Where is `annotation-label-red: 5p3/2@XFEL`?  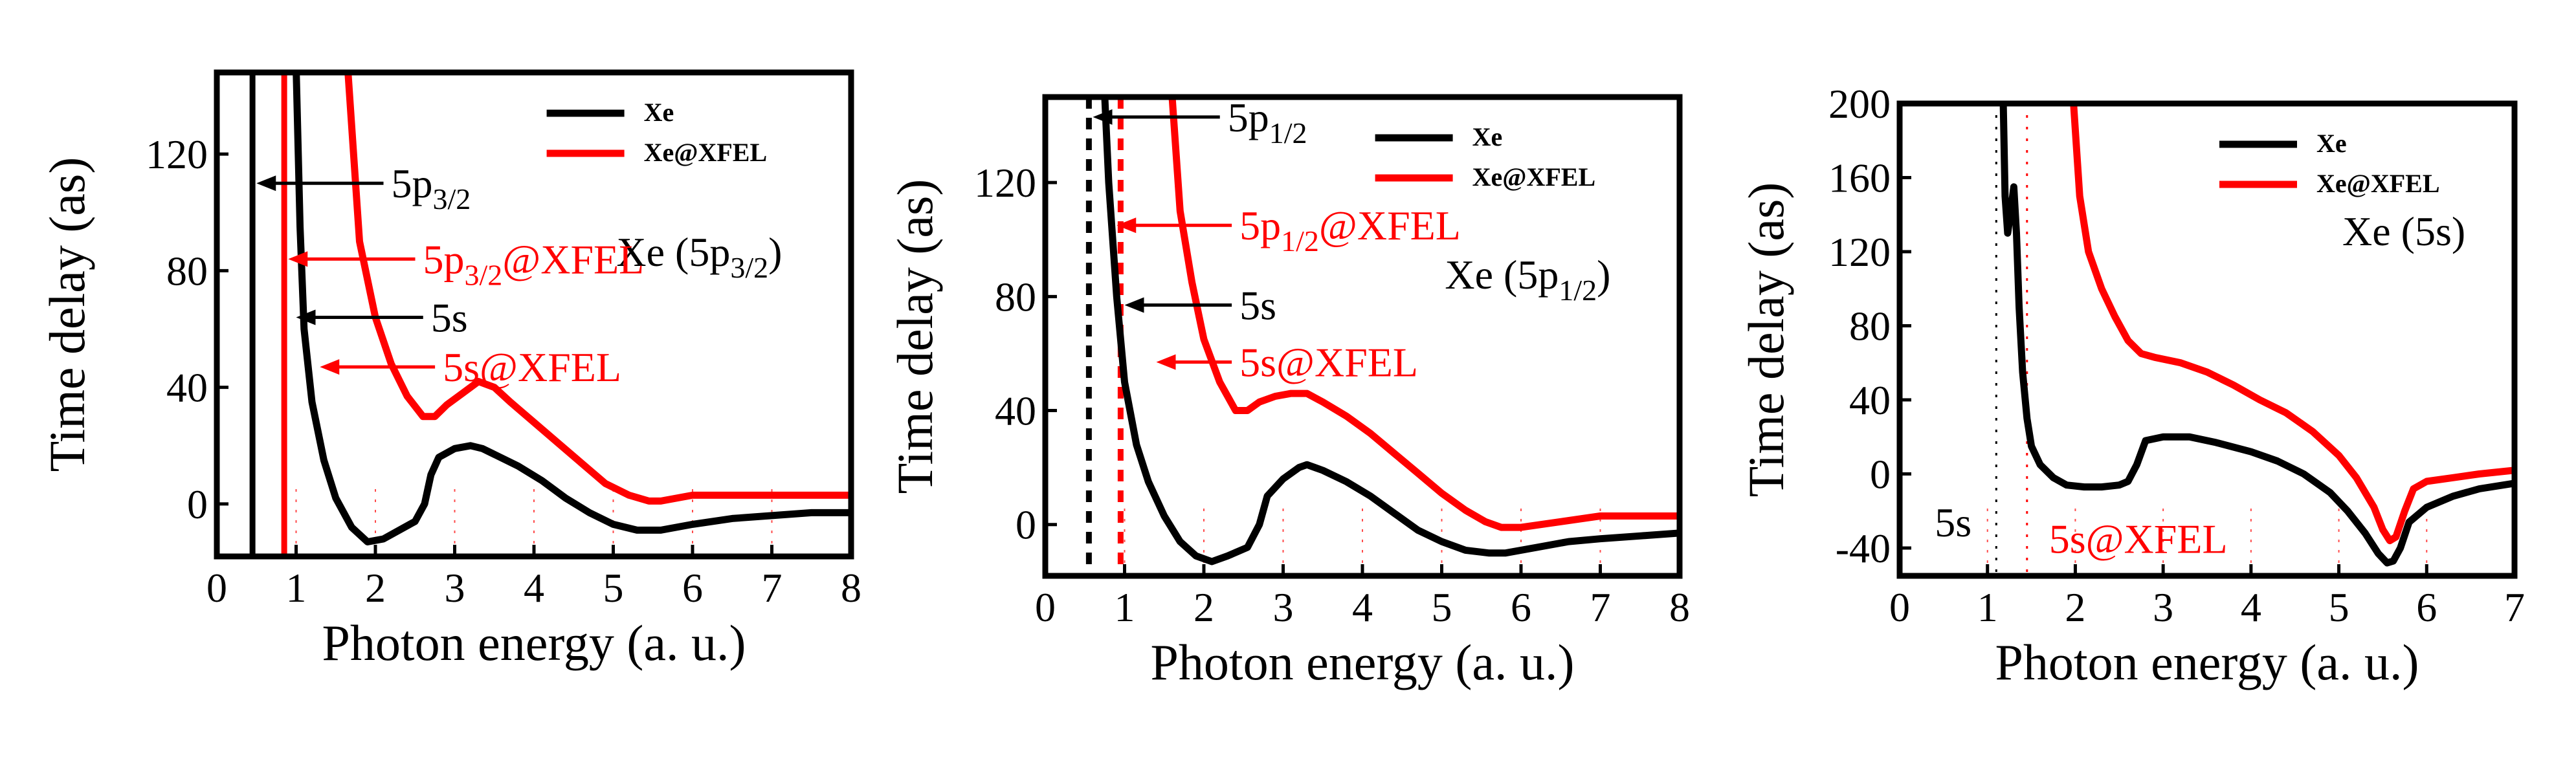
annotation-label-red: 5p3/2@XFEL is located at coordinates (534, 264).